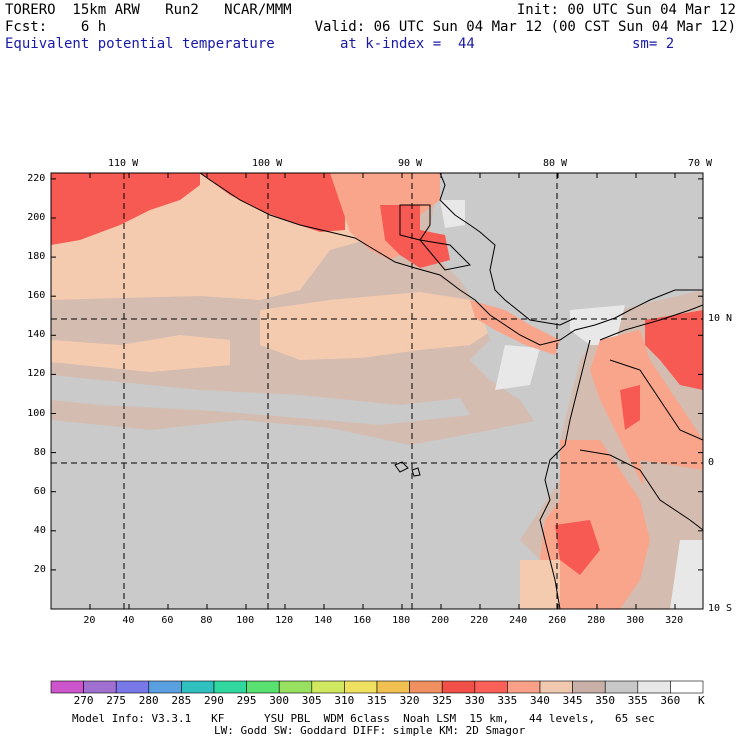 The height and width of the screenshot is (740, 740). Describe the element at coordinates (555, 163) in the screenshot. I see `lon-label-80w: 80 W` at that location.